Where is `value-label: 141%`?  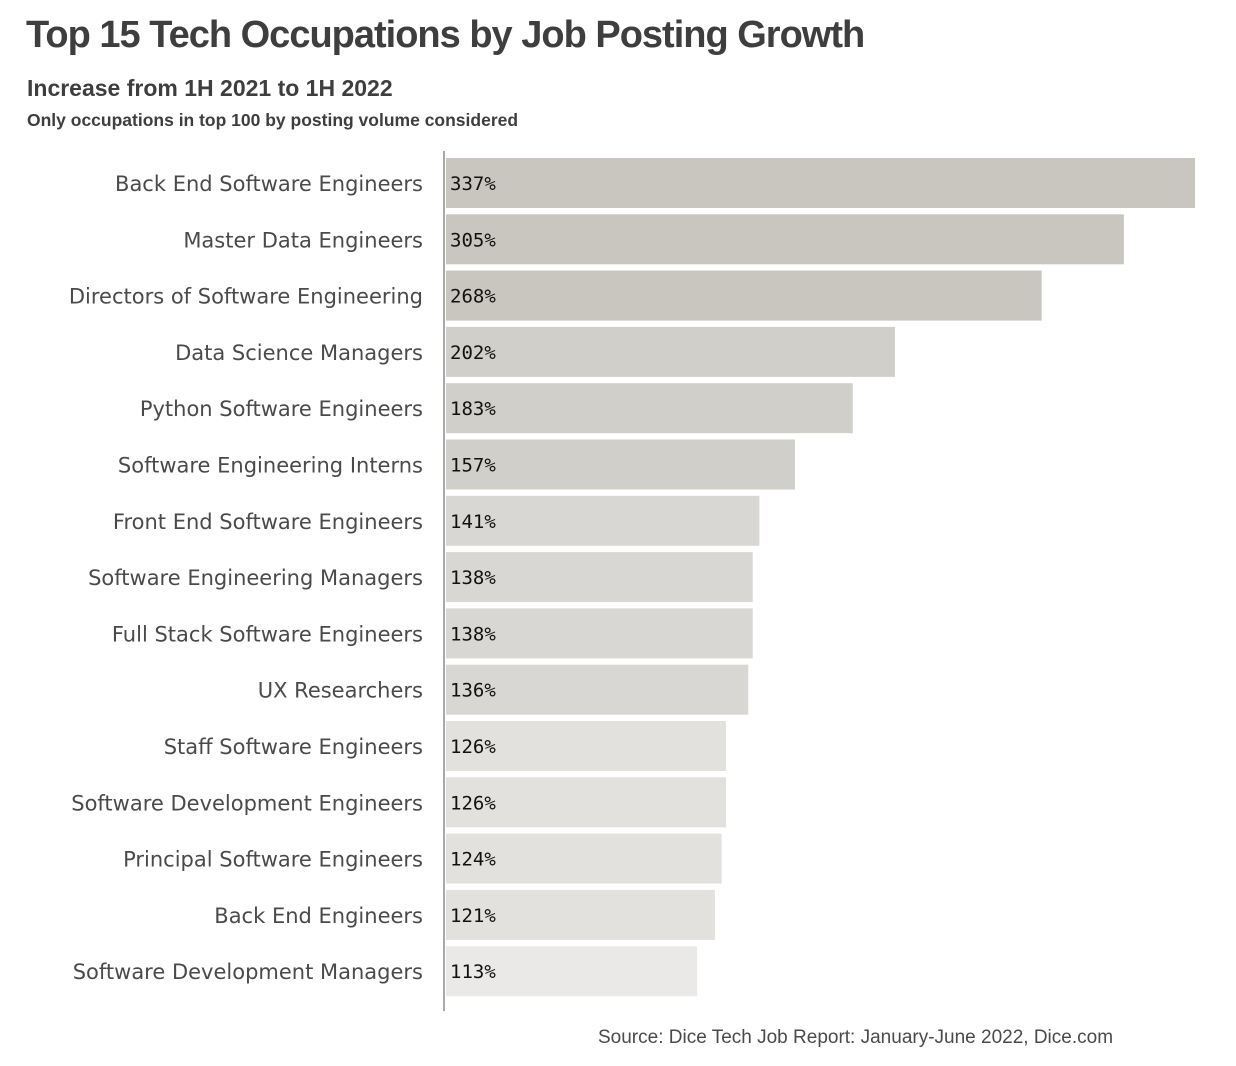
value-label: 141% is located at coordinates (473, 522).